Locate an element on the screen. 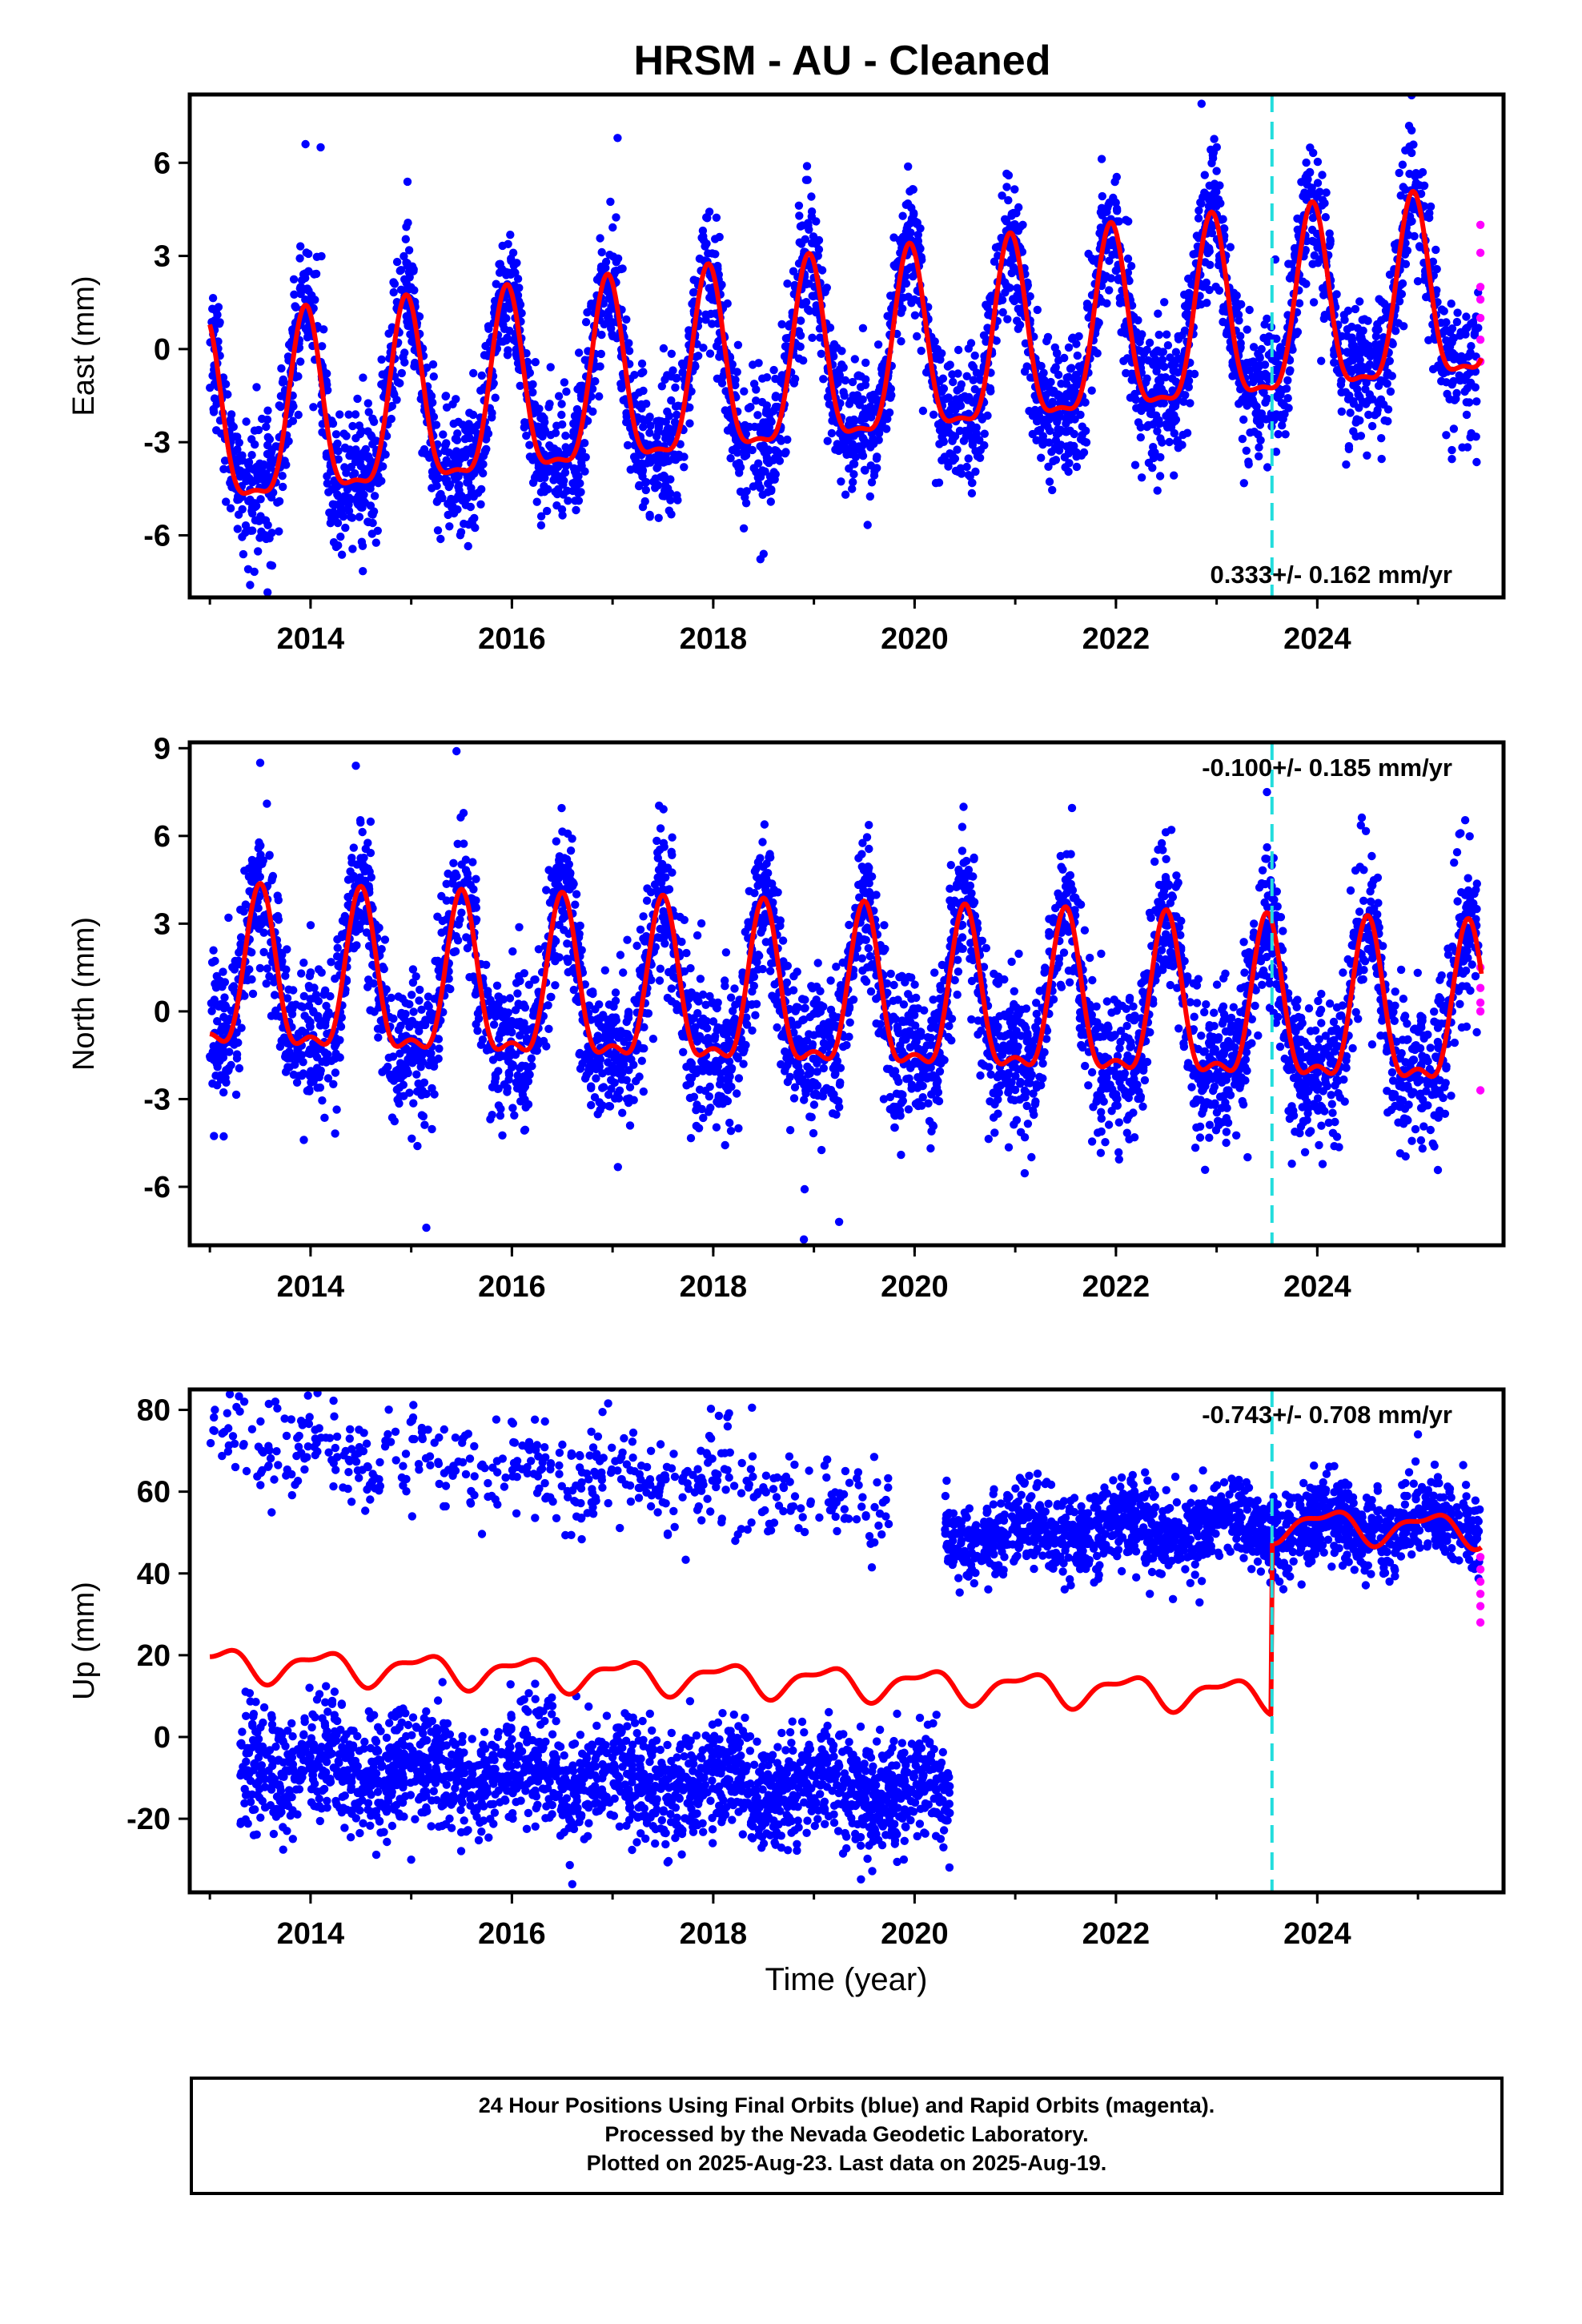  y-tick-label: 6 is located at coordinates (162, 163).